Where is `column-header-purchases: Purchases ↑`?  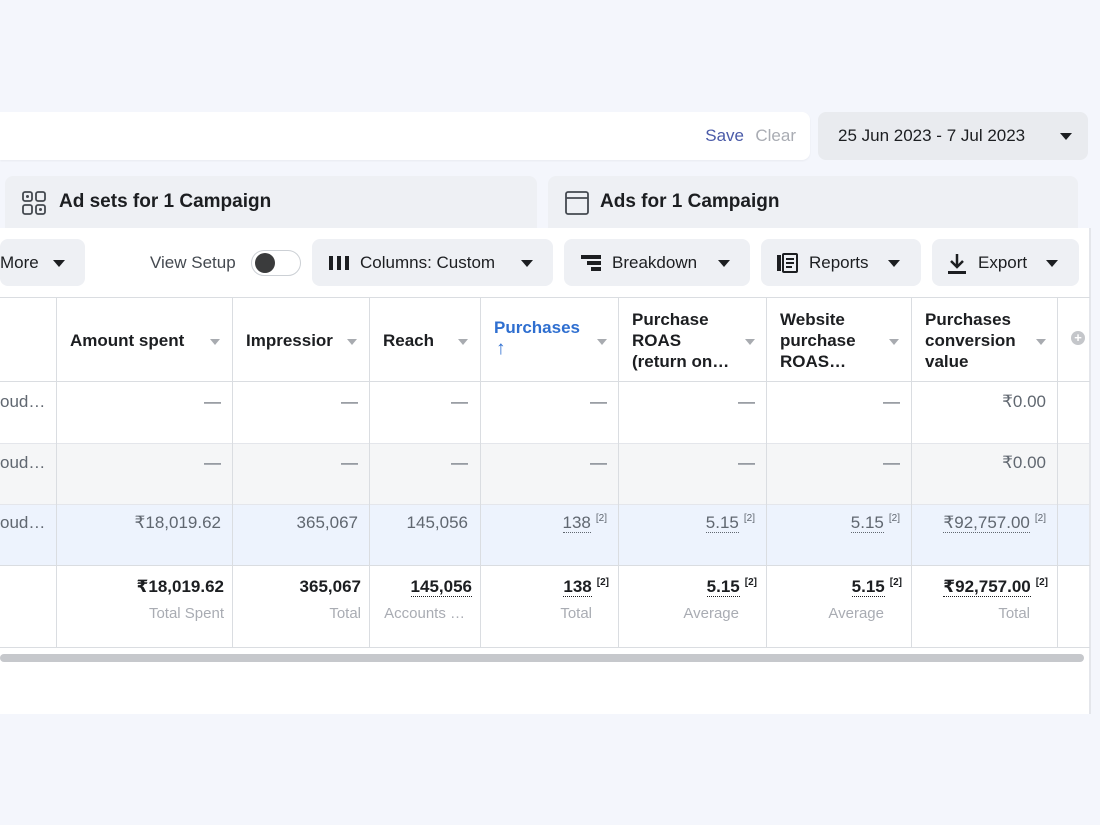 column-header-purchases: Purchases ↑ is located at coordinates (549, 340).